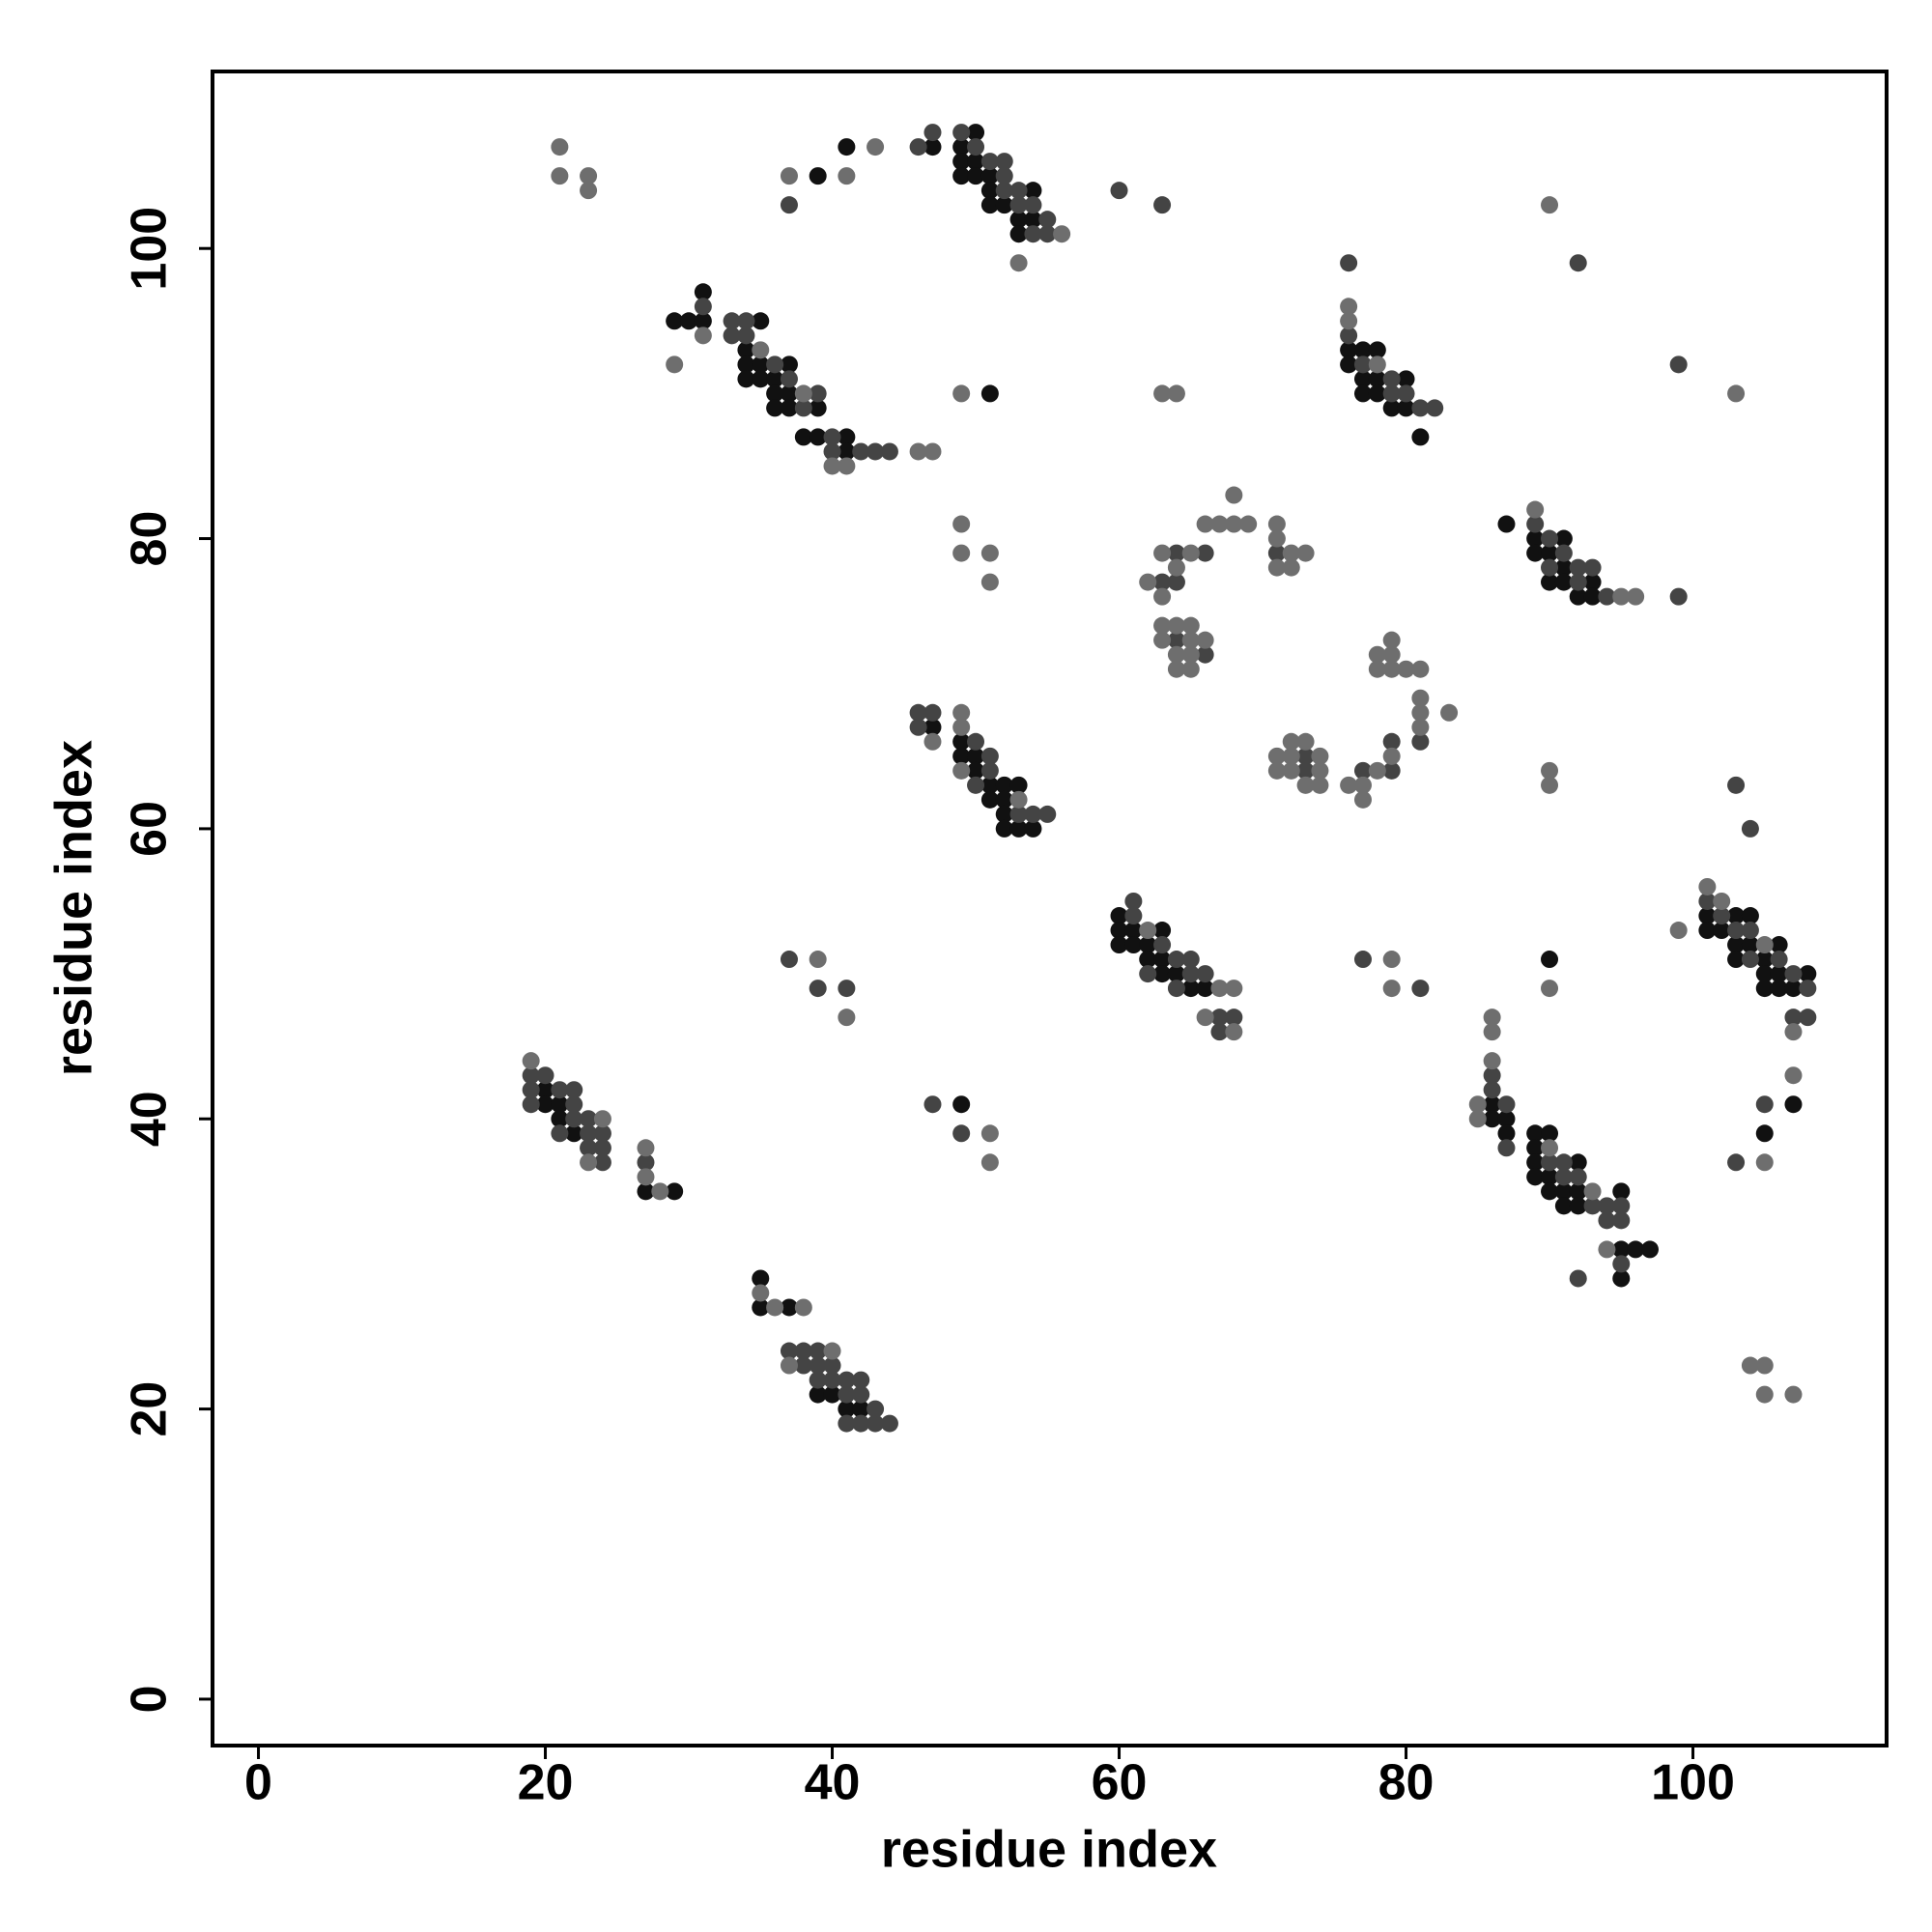 This screenshot has width=1932, height=1932. I want to click on y-tick-label: 80, so click(150, 539).